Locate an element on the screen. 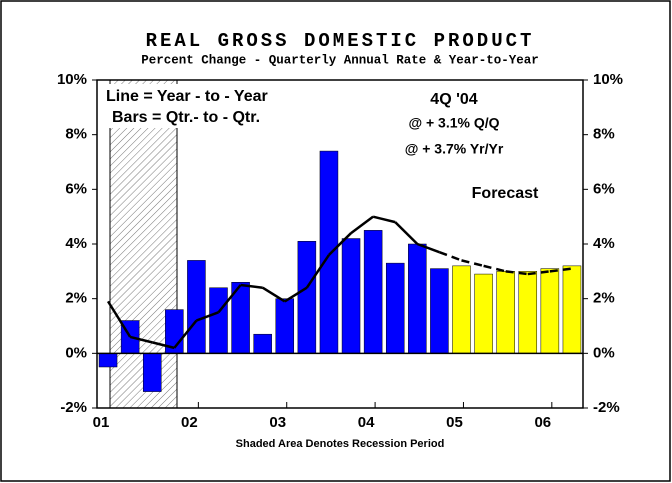 The height and width of the screenshot is (483, 672). y2-tick-label: -2% is located at coordinates (606, 407).